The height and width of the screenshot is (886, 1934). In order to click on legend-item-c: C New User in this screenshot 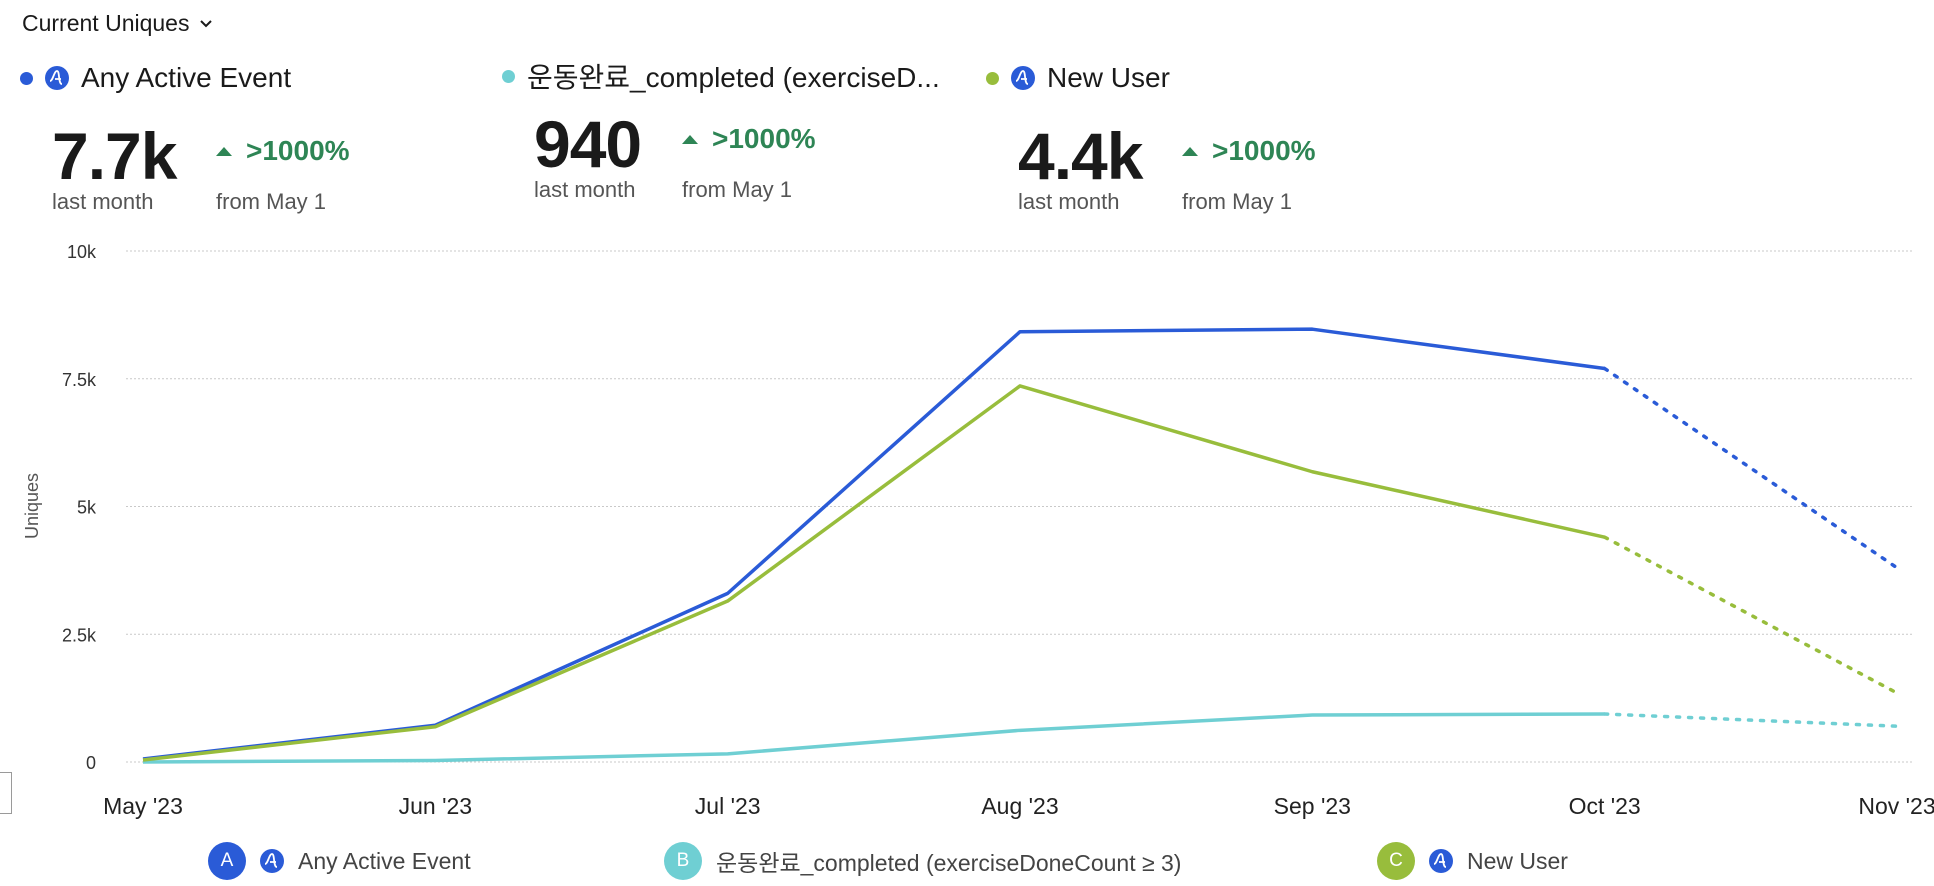, I will do `click(1472, 861)`.